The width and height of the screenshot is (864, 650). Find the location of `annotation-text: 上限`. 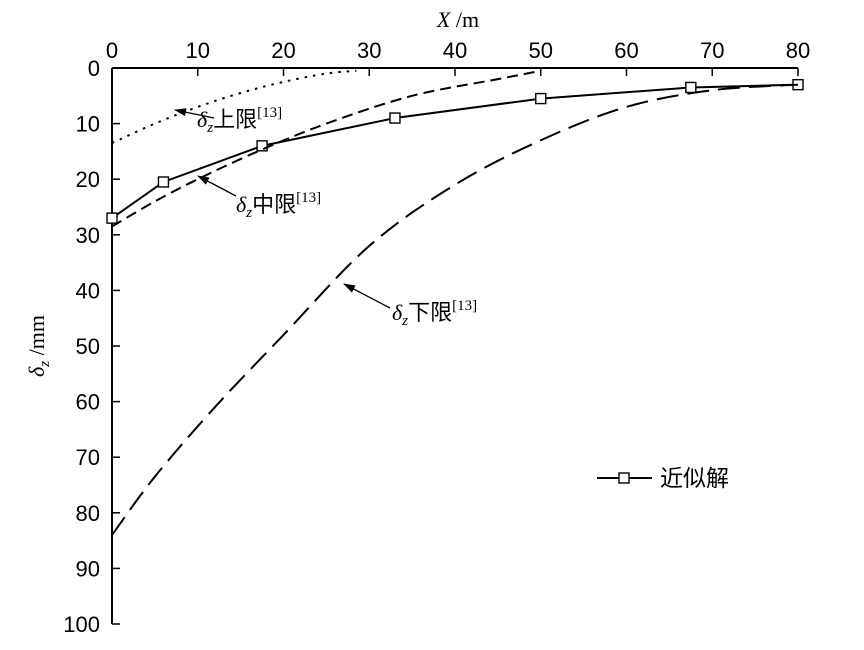

annotation-text: 上限 is located at coordinates (235, 120).